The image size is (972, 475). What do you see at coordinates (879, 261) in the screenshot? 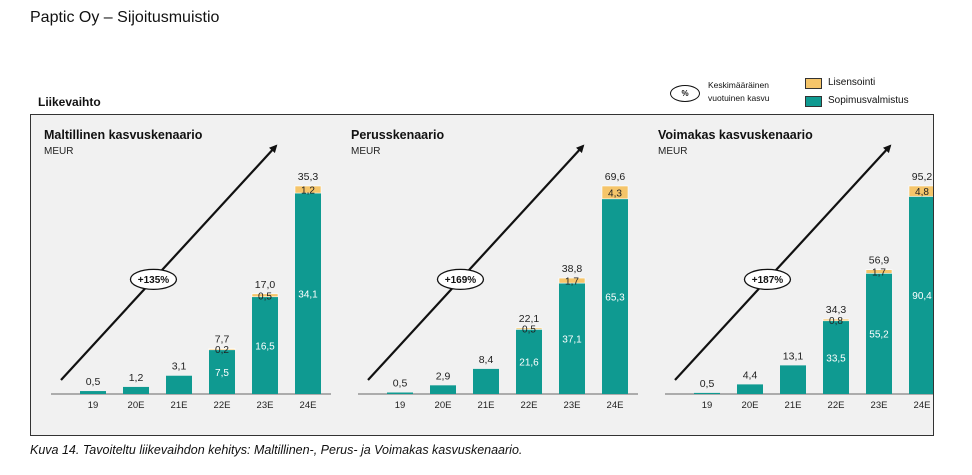
I see `total-value-label: 56,9` at bounding box center [879, 261].